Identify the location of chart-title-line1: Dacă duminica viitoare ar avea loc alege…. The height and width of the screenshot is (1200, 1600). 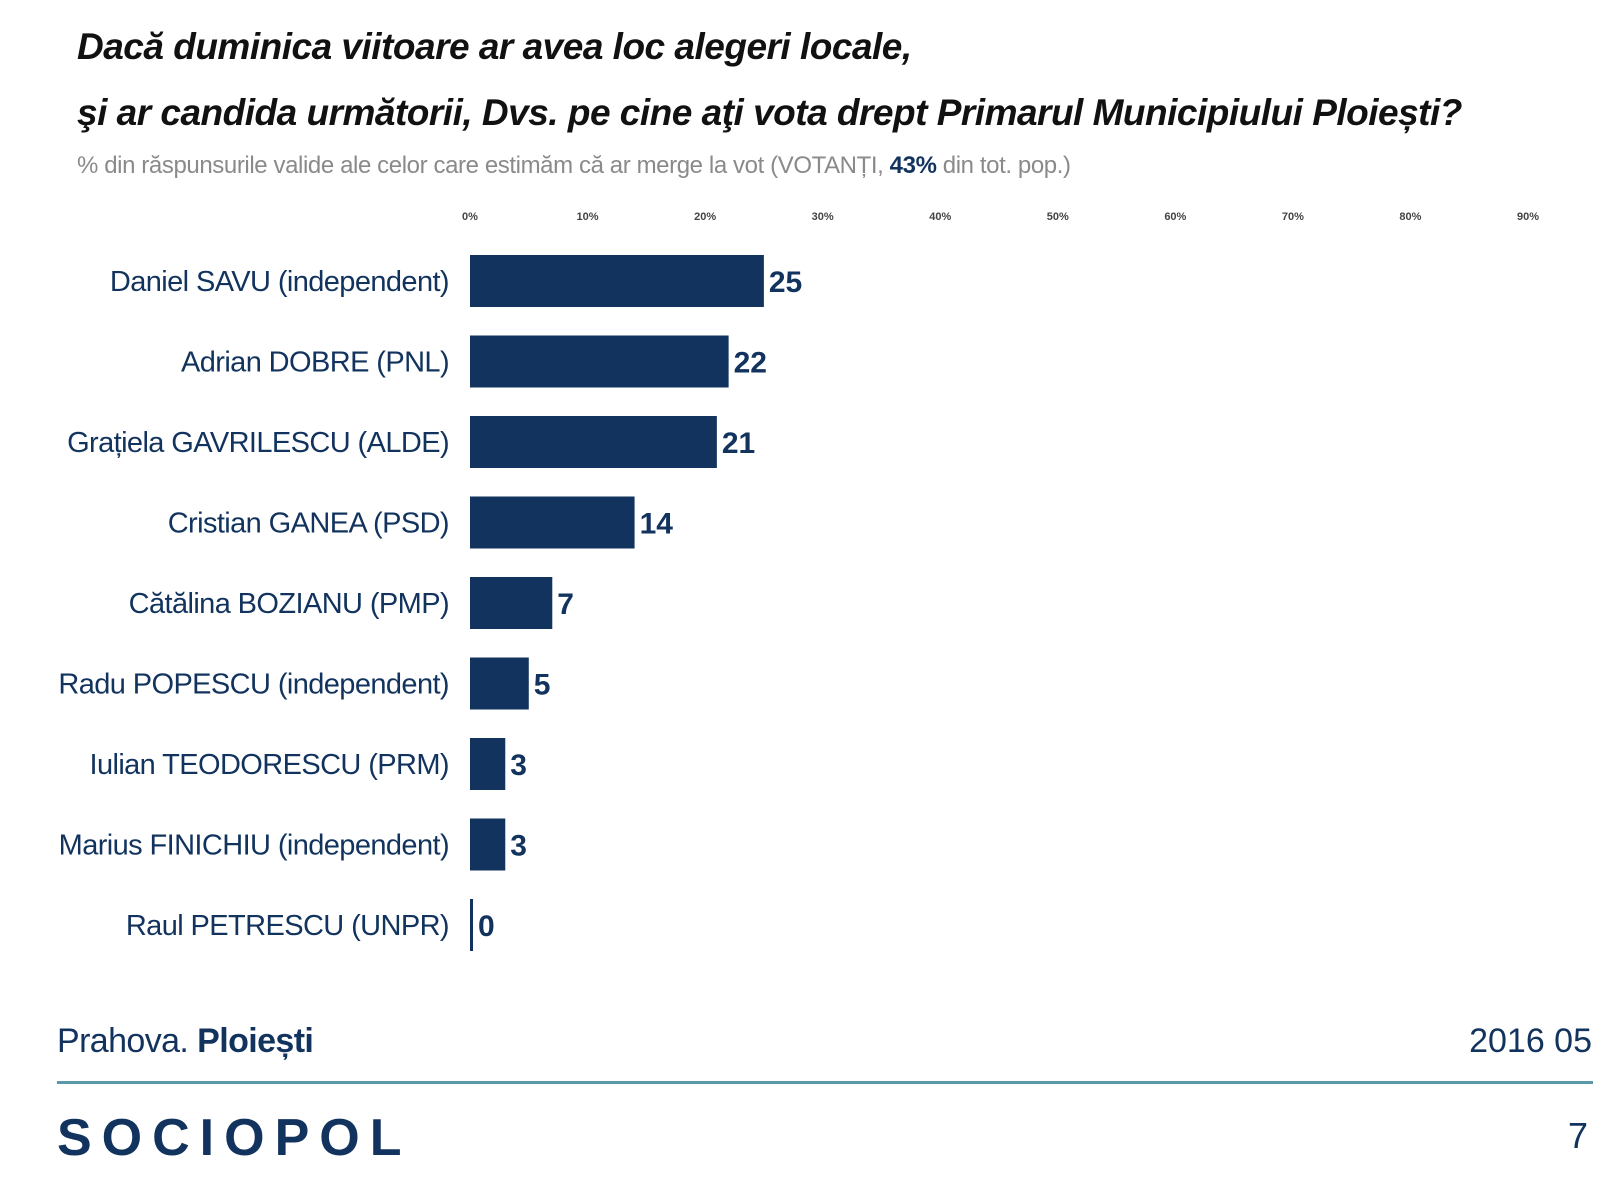
(494, 46).